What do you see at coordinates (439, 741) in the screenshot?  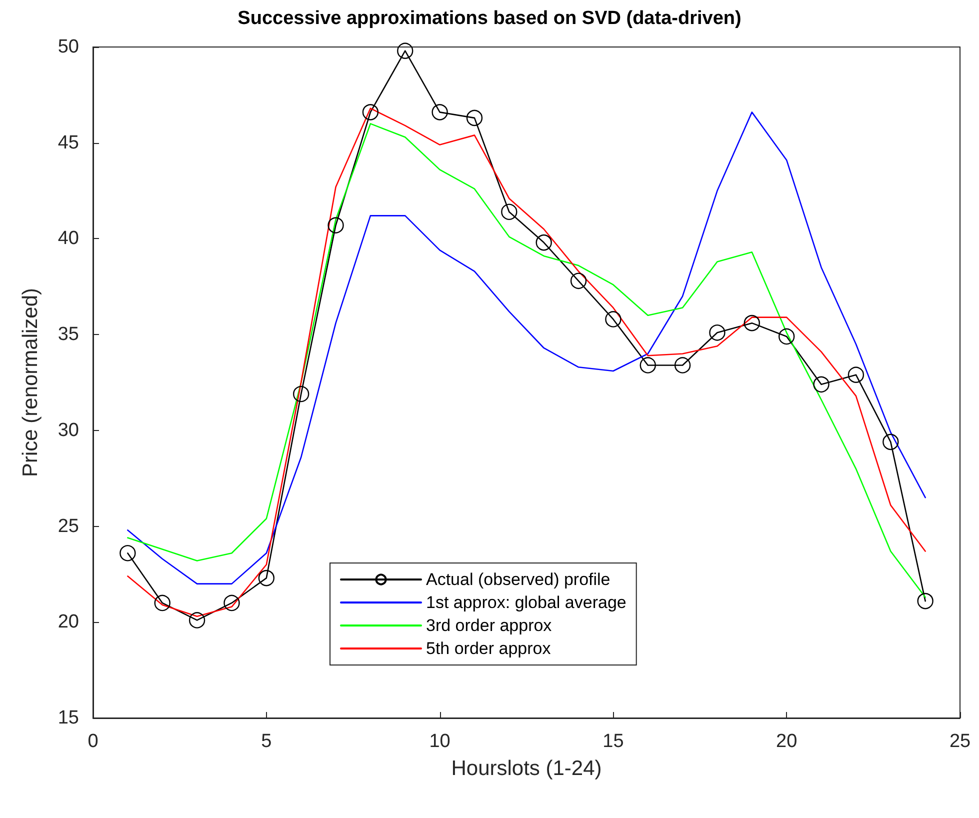 I see `x-tick-label: 10` at bounding box center [439, 741].